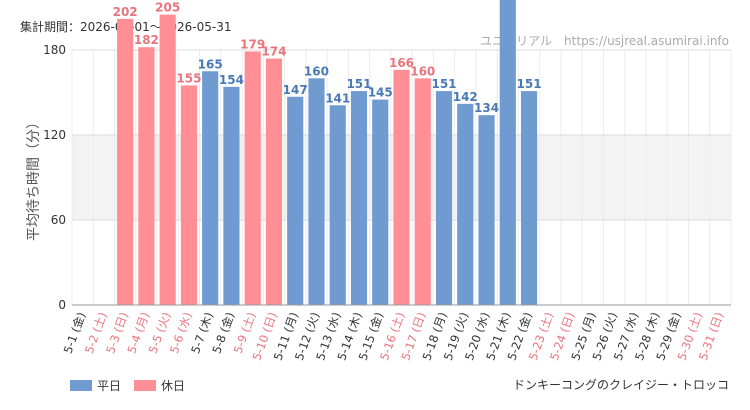  Describe the element at coordinates (167, 8) in the screenshot. I see `bar-value-label: 205` at that location.